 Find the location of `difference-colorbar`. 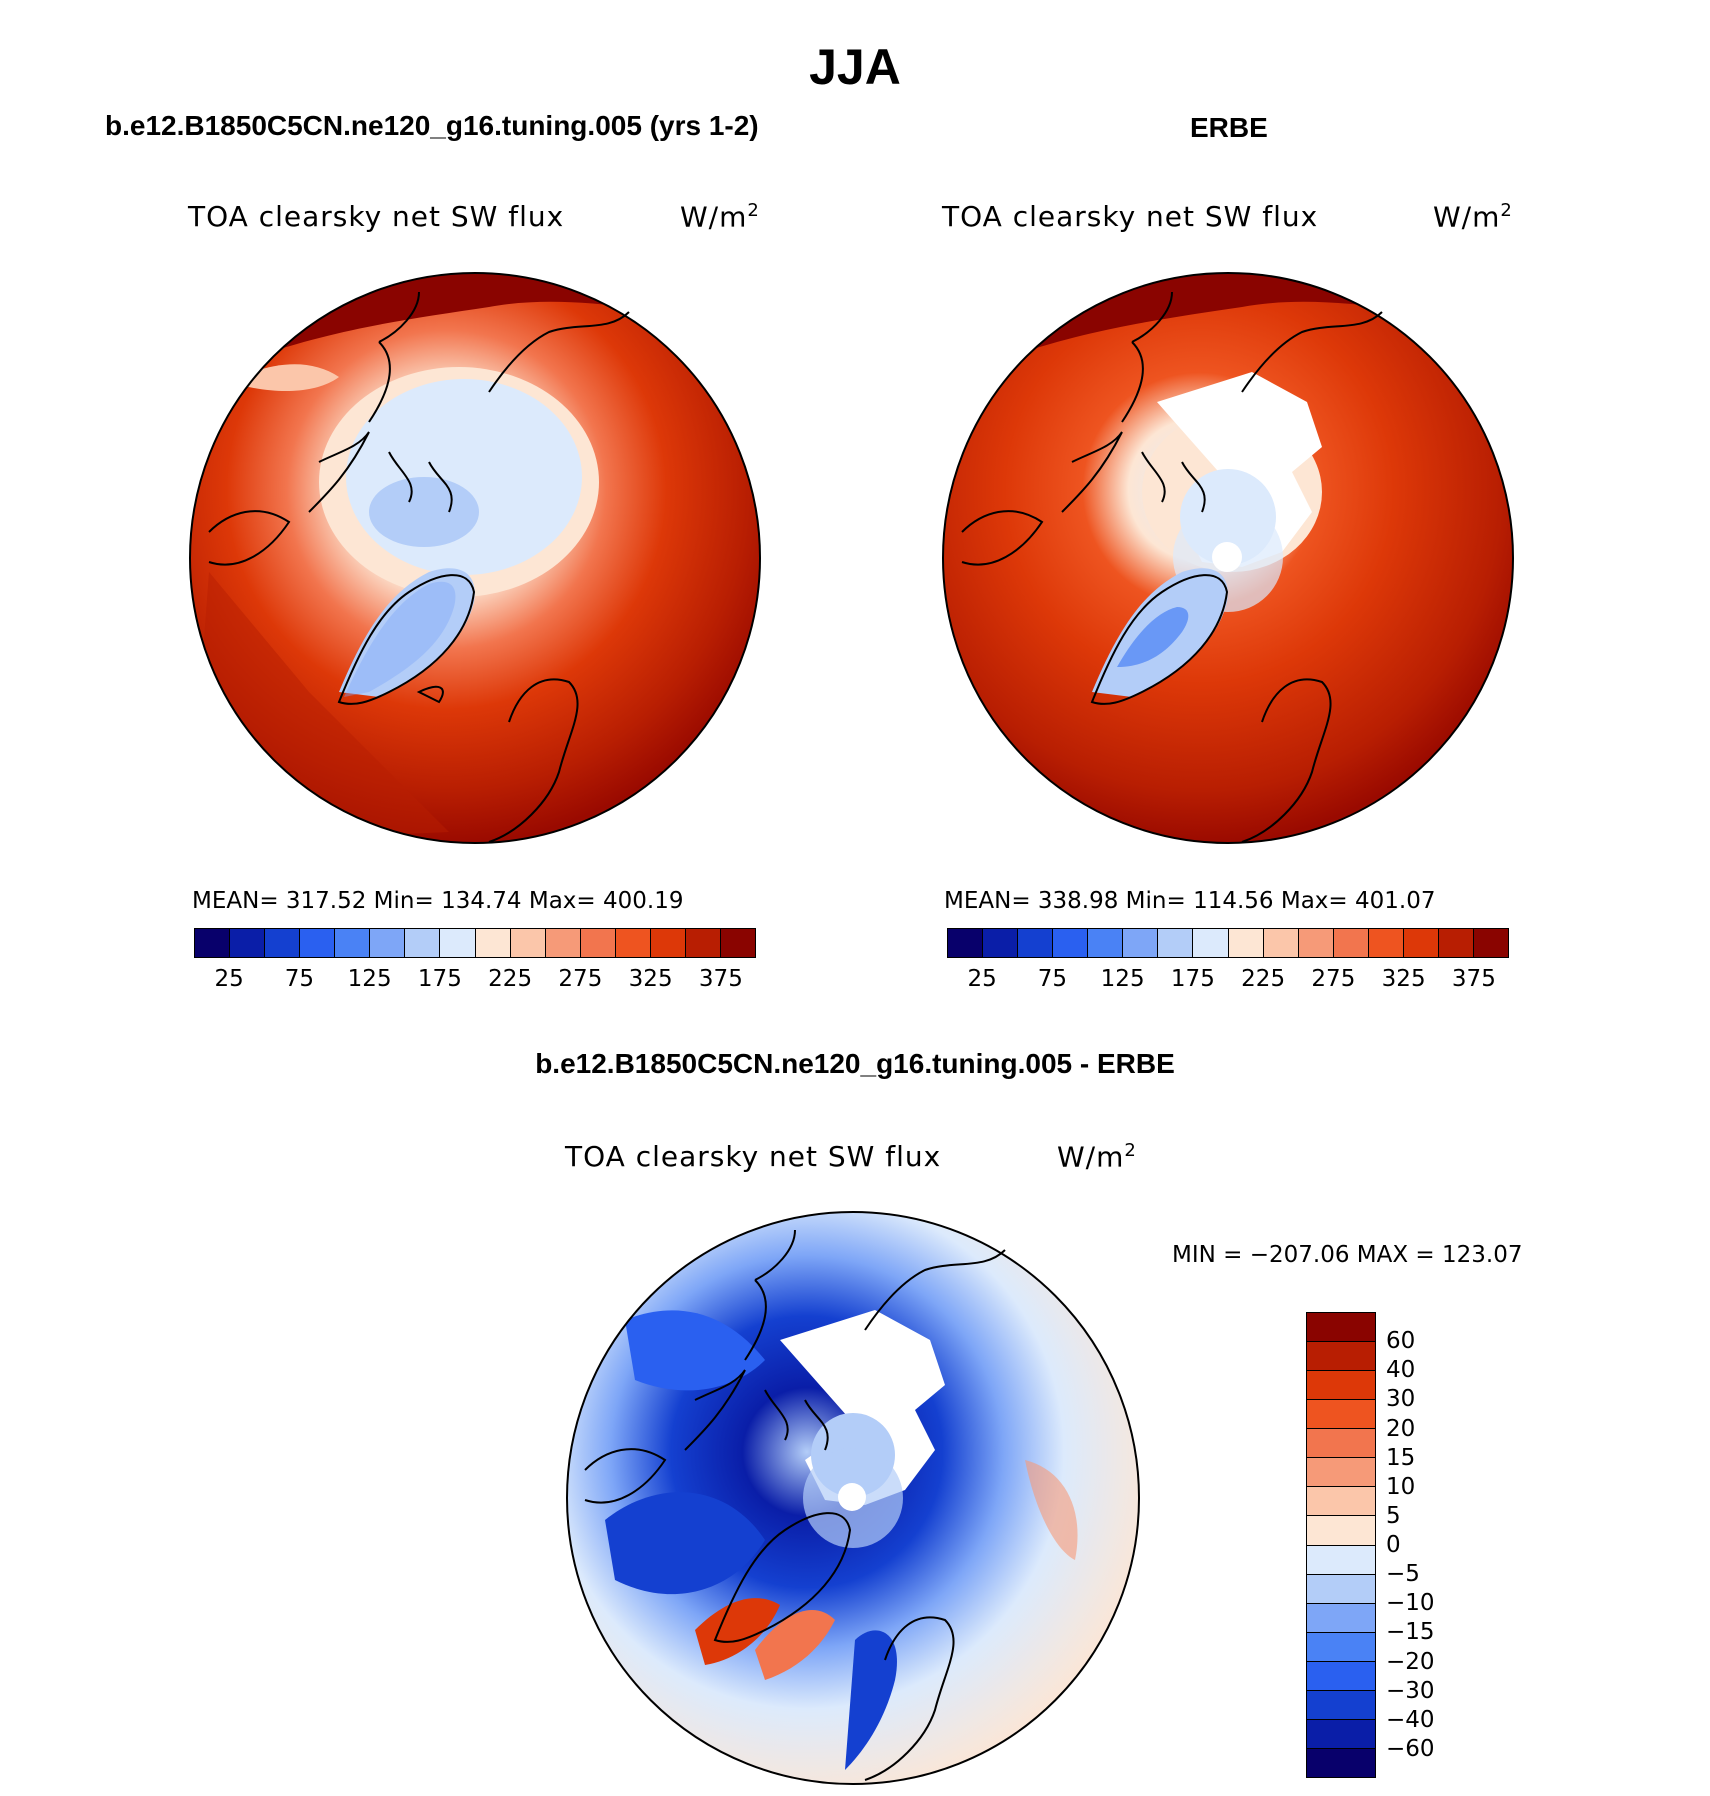

difference-colorbar is located at coordinates (1341, 1545).